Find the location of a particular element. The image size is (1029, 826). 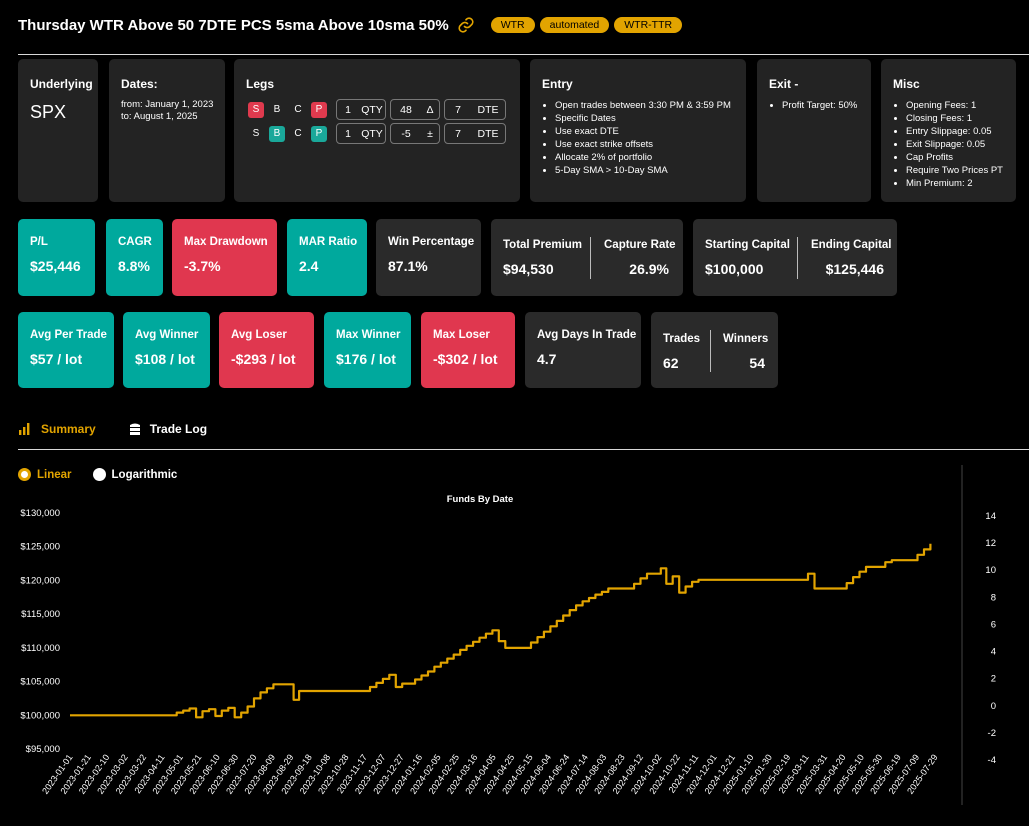

premium-card: Total Premium $94,530 Capture Rate 26.9% is located at coordinates (587, 257).